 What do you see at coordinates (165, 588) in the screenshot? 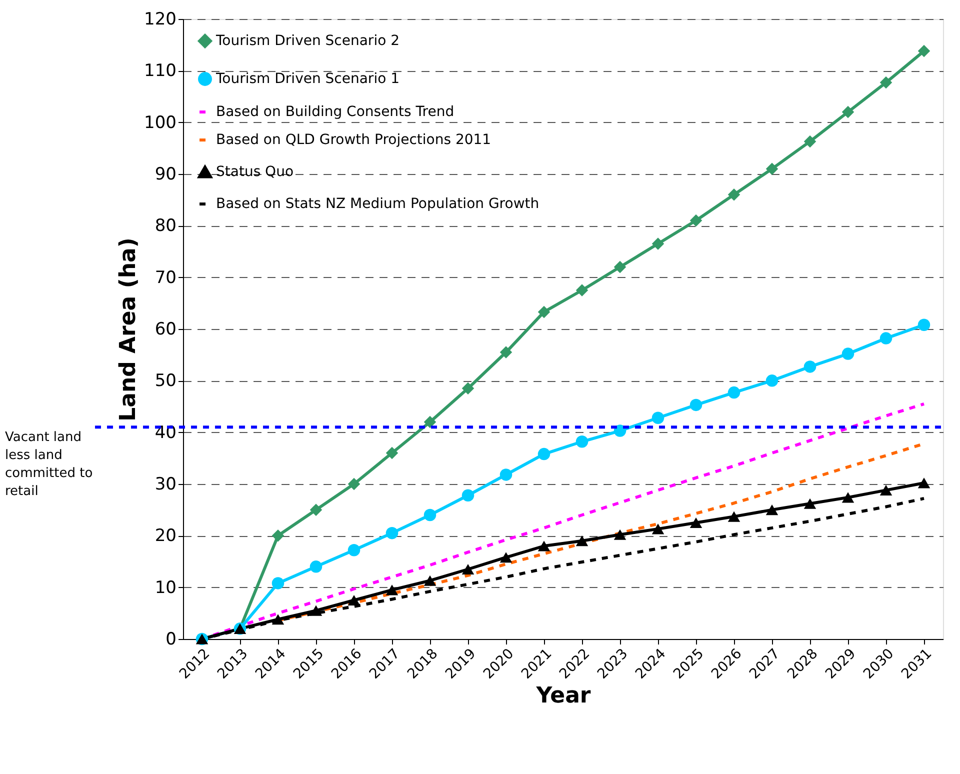
I see `y-tick-label: 10` at bounding box center [165, 588].